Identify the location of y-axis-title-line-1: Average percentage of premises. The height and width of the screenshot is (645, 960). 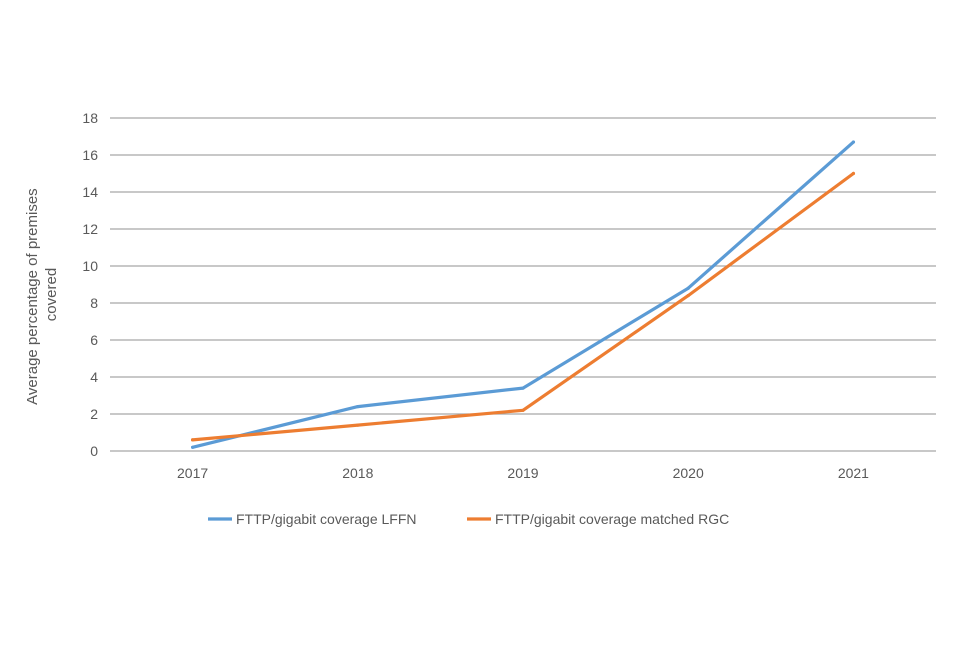
(32, 296).